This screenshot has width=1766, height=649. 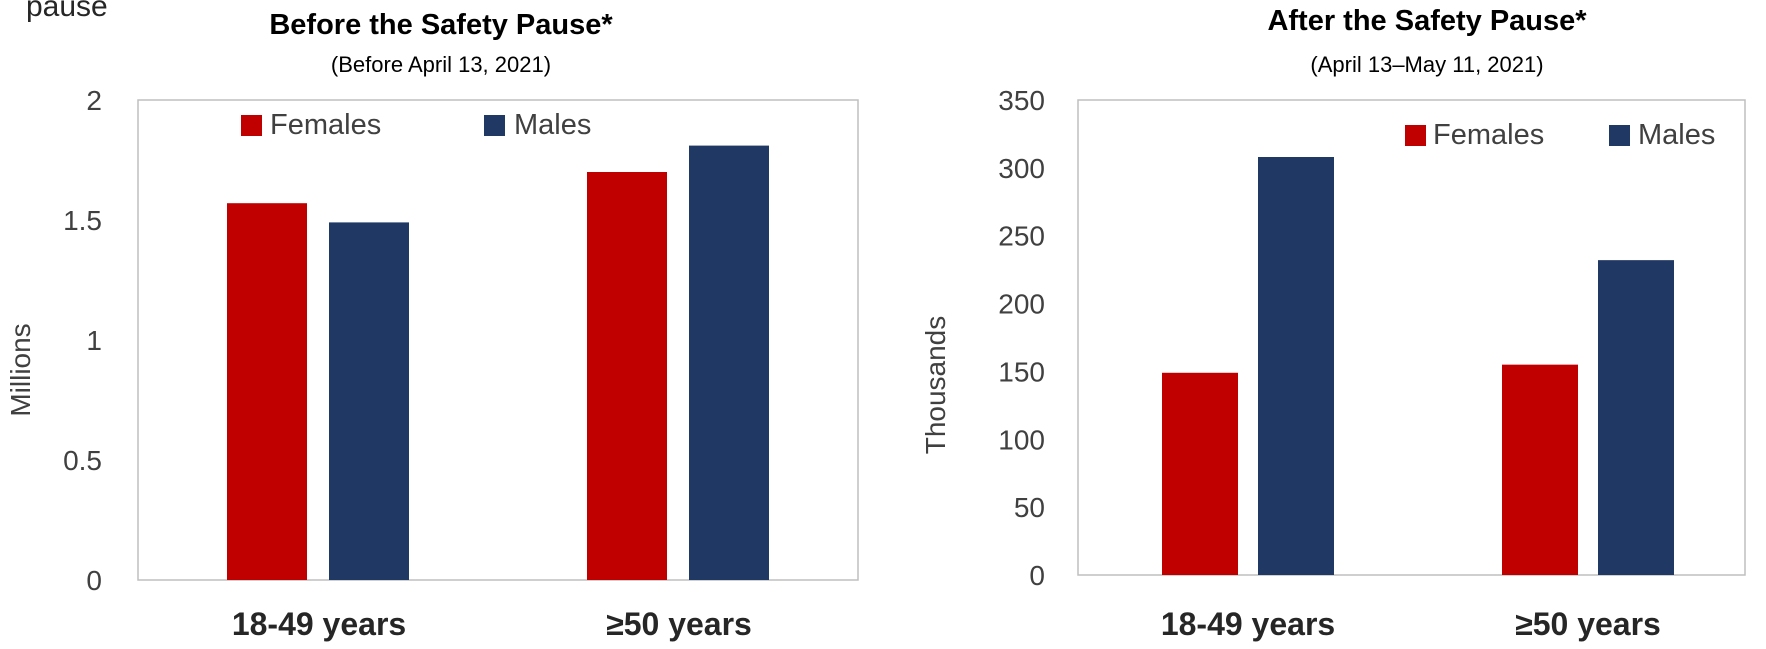 What do you see at coordinates (94, 100) in the screenshot?
I see `y-tick-label: 2` at bounding box center [94, 100].